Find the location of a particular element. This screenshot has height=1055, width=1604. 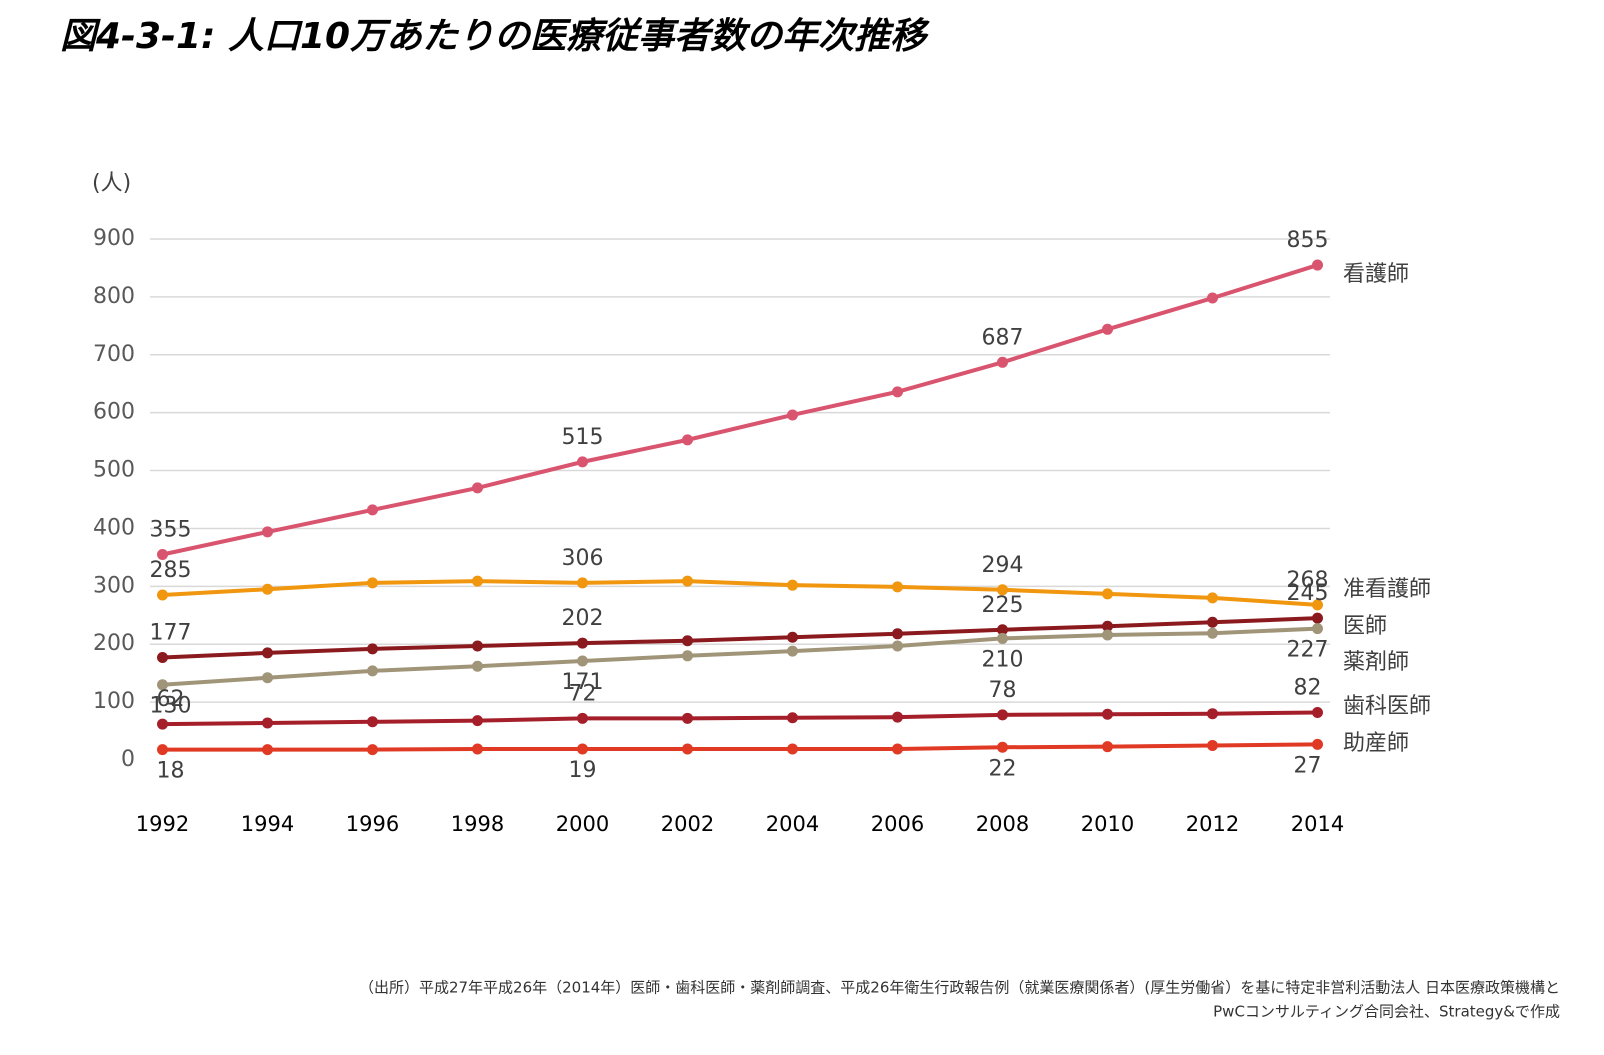

x-tick-label: 1996 is located at coordinates (372, 824).